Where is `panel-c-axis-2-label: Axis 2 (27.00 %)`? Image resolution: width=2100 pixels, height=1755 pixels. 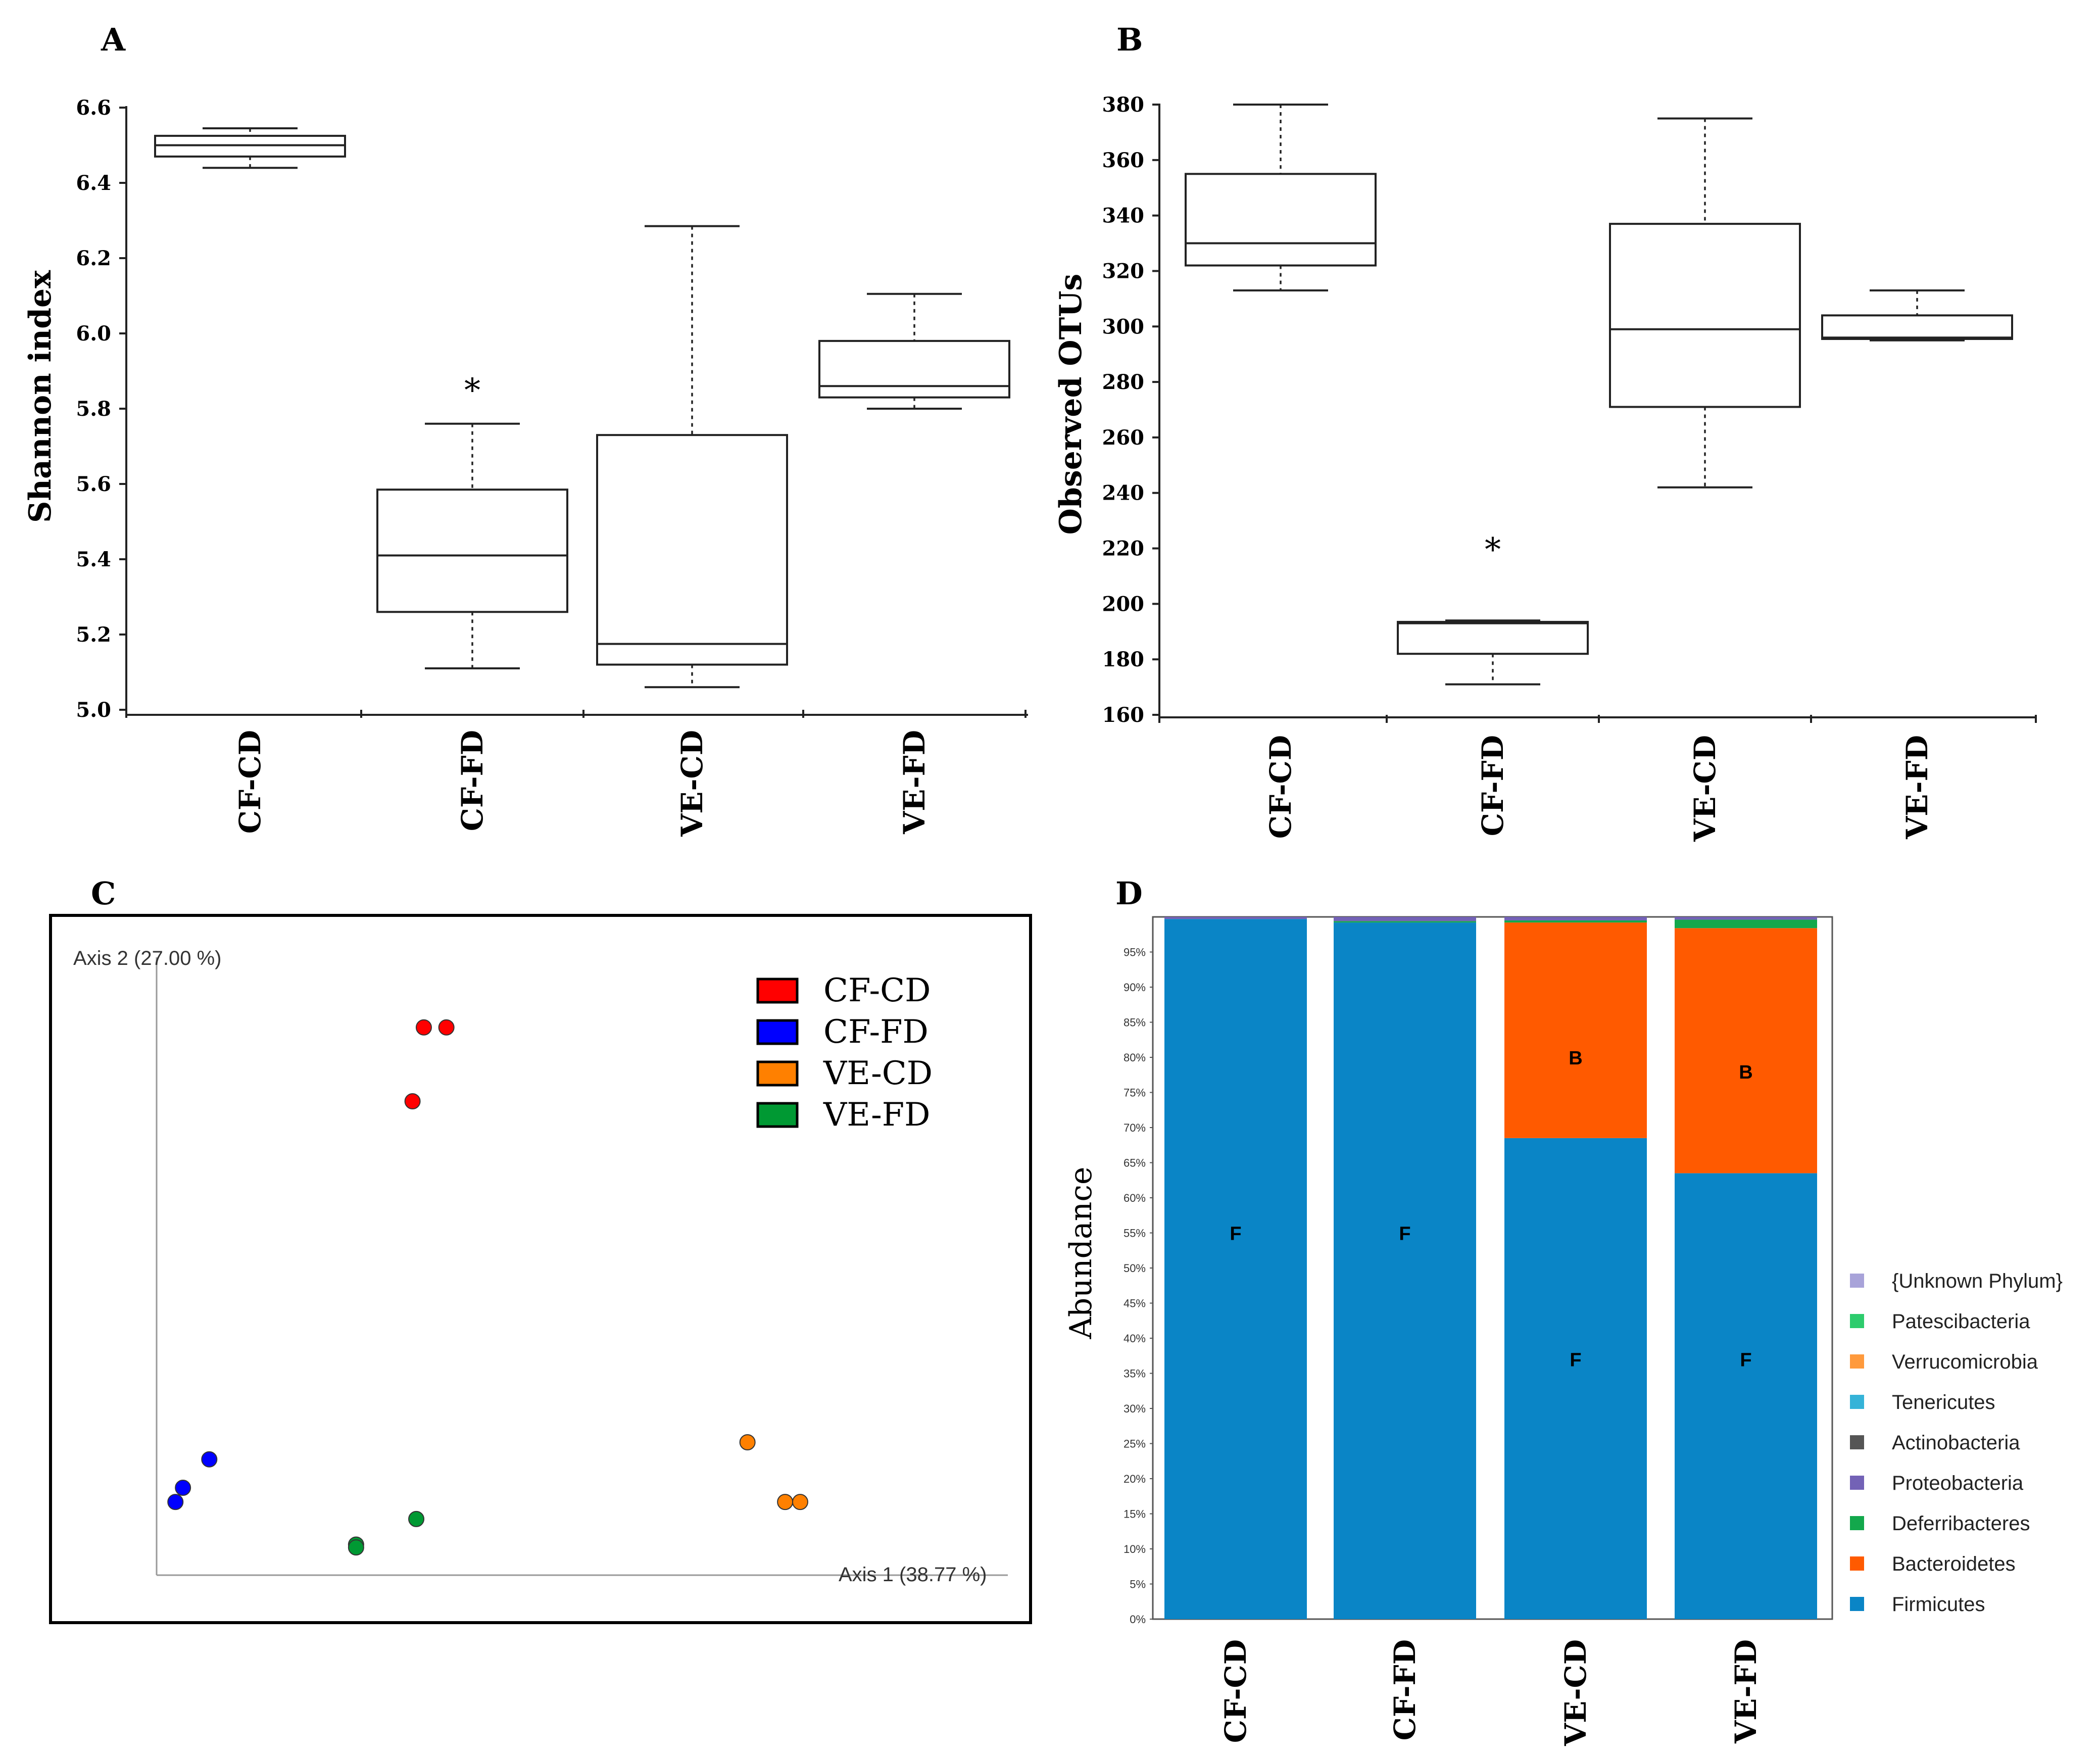
panel-c-axis-2-label: Axis 2 (27.00 %) is located at coordinates (147, 958).